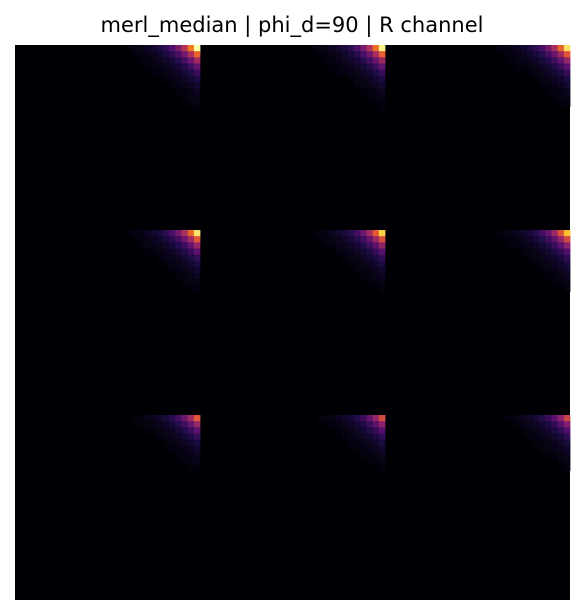  I want to click on heatmap-tile-r1-c0, so click(163, 261).